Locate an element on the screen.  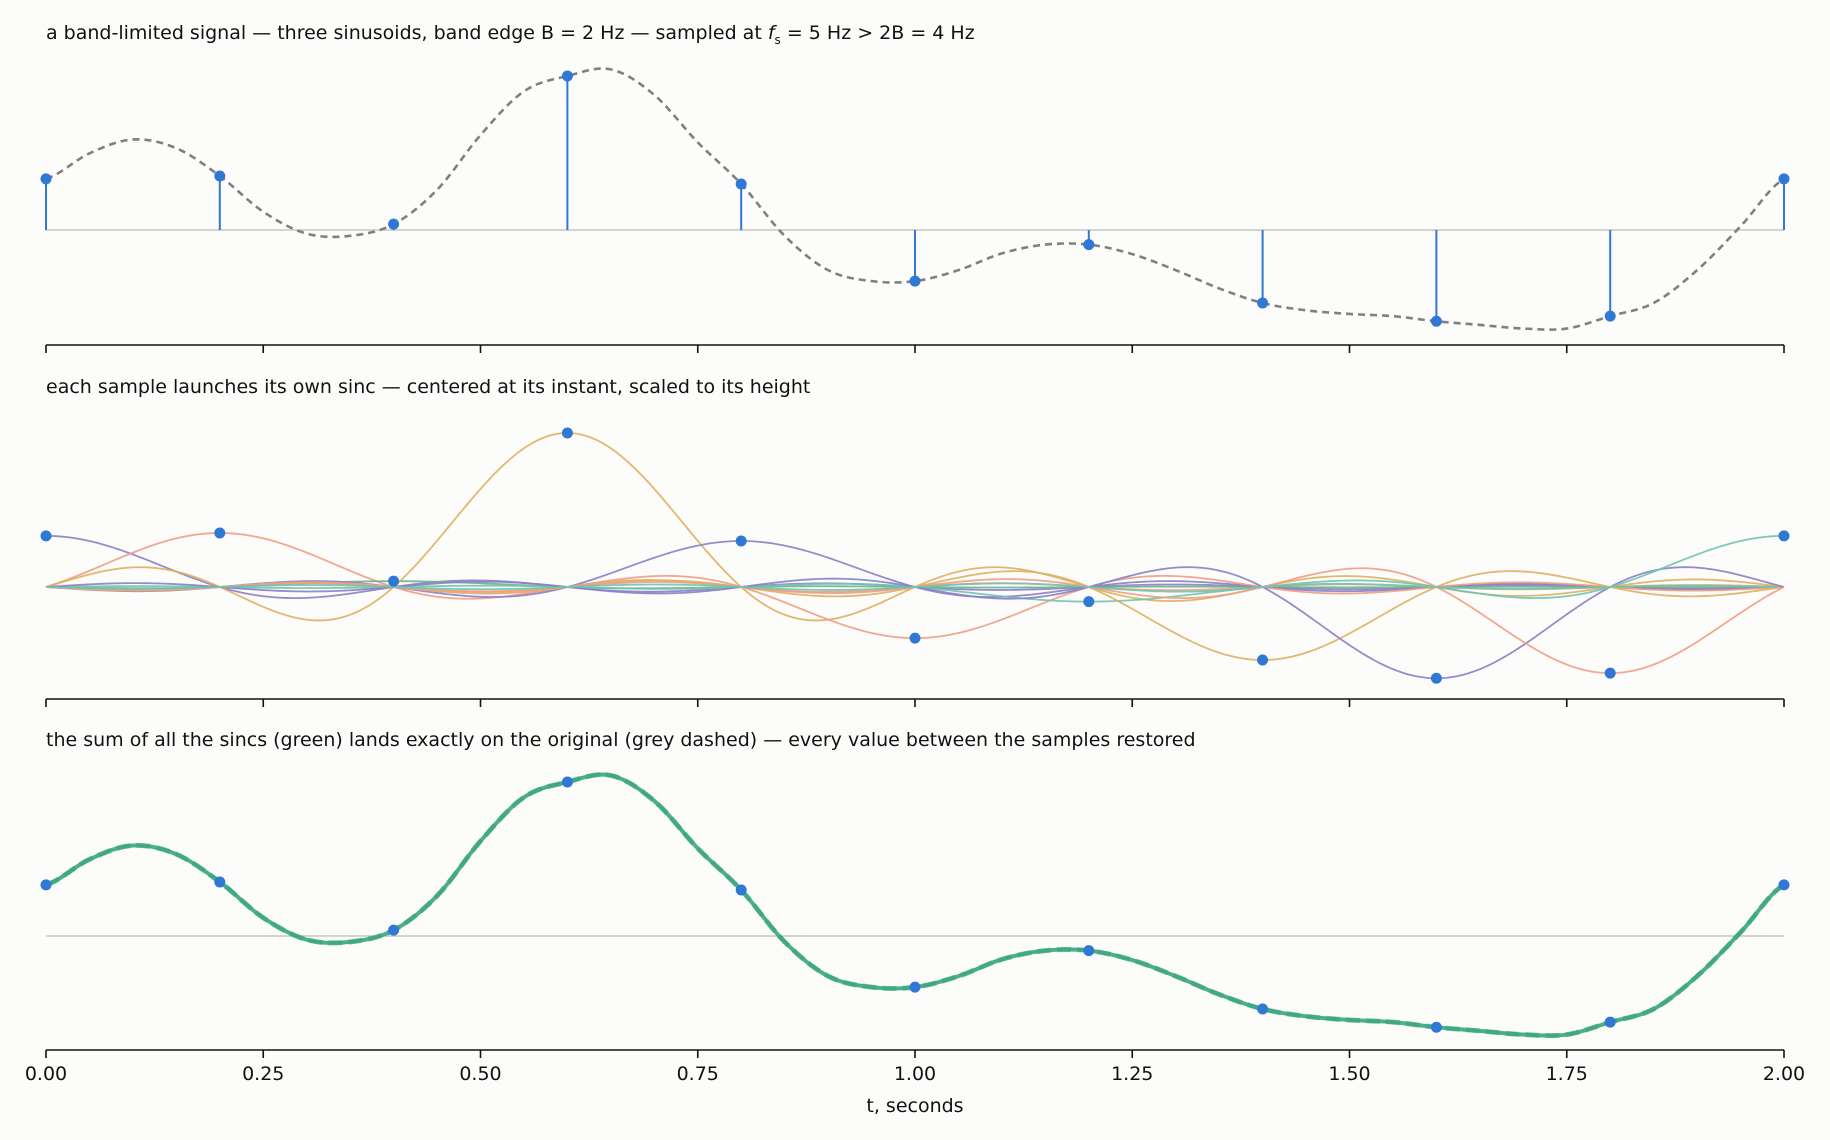
x-tick-label: 1.00 is located at coordinates (915, 1074).